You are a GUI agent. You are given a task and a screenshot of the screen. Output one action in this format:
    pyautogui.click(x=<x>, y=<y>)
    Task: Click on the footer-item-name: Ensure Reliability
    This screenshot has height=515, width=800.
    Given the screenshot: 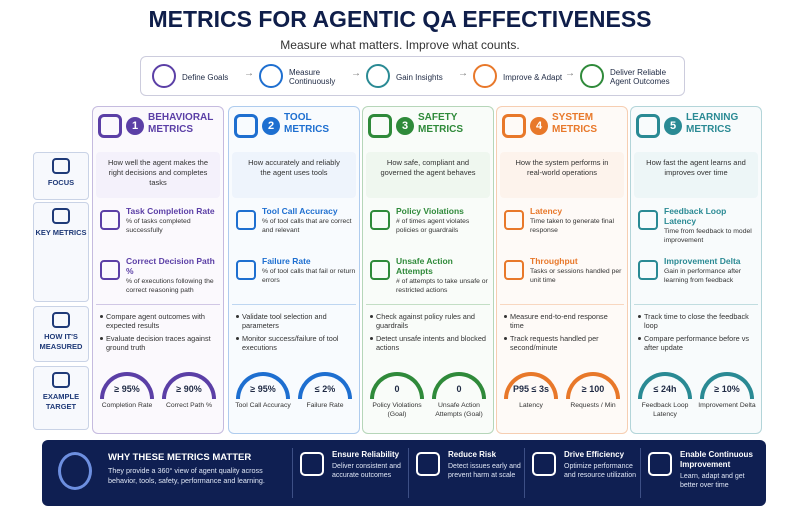 What is the action you would take?
    pyautogui.click(x=366, y=454)
    